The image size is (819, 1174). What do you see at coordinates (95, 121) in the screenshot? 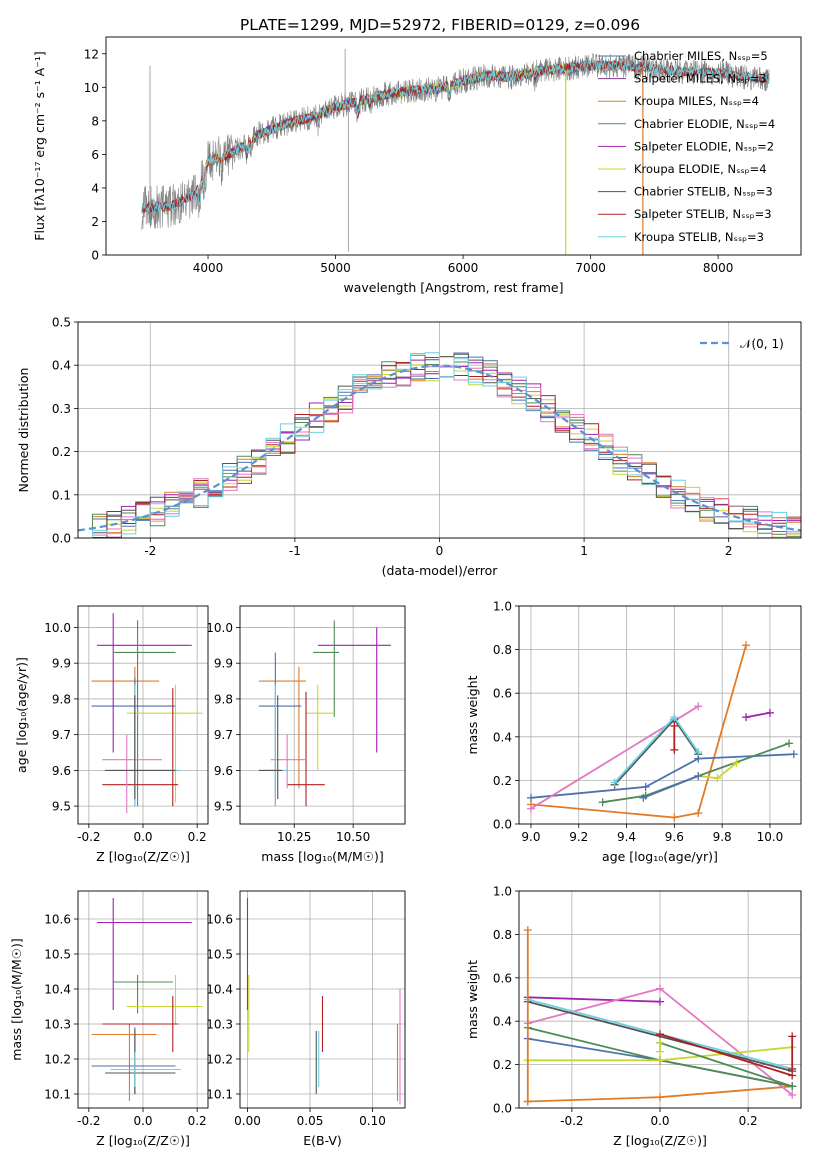
I see `y-tick-label: 8` at bounding box center [95, 121].